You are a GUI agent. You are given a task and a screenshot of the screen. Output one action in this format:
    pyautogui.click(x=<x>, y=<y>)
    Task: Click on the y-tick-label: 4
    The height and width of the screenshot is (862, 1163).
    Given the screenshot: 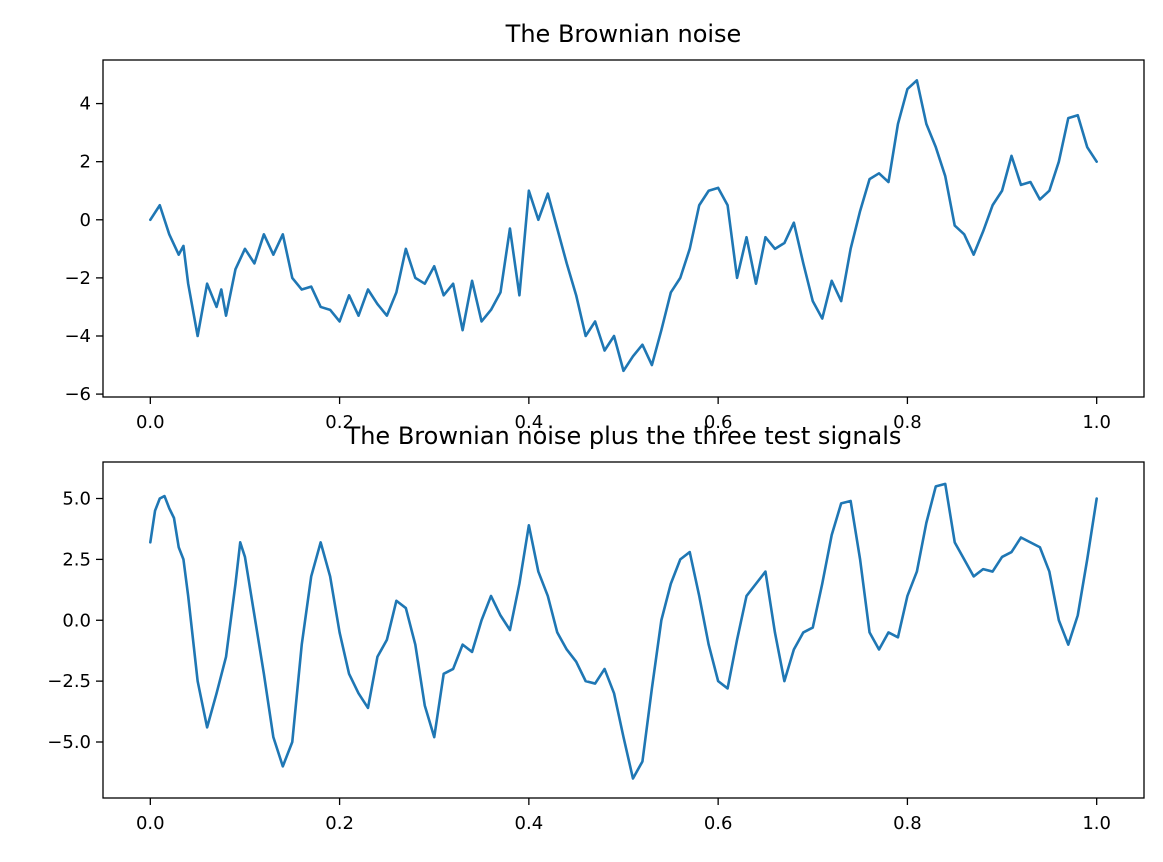 What is the action you would take?
    pyautogui.click(x=85, y=104)
    